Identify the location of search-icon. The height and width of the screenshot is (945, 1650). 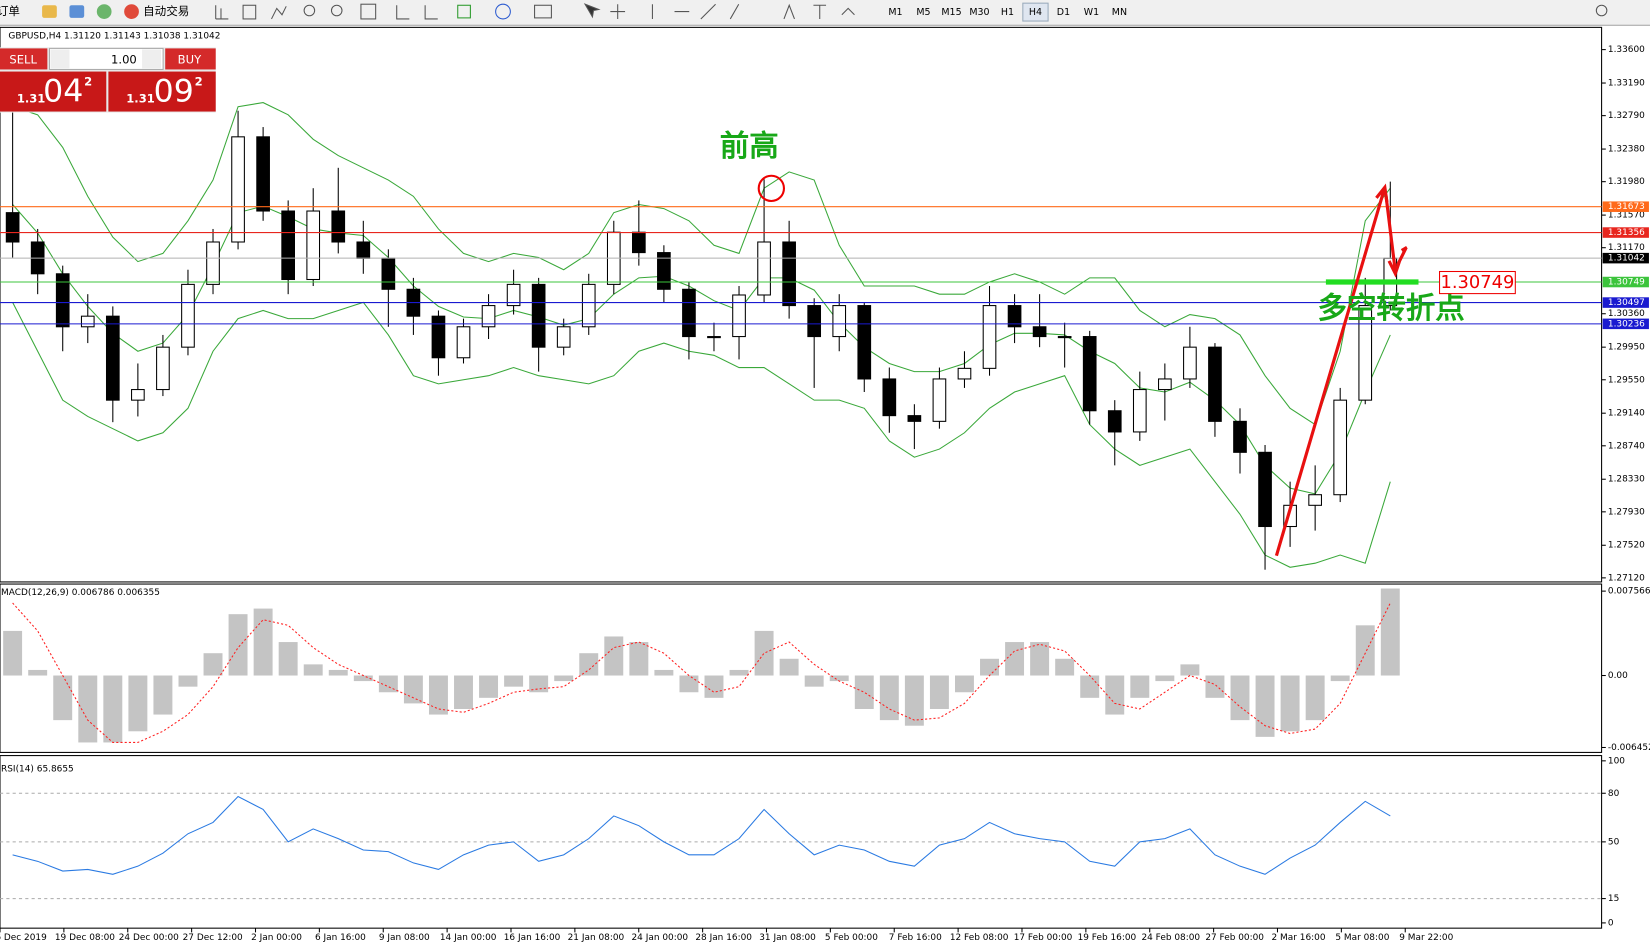
(1601, 10).